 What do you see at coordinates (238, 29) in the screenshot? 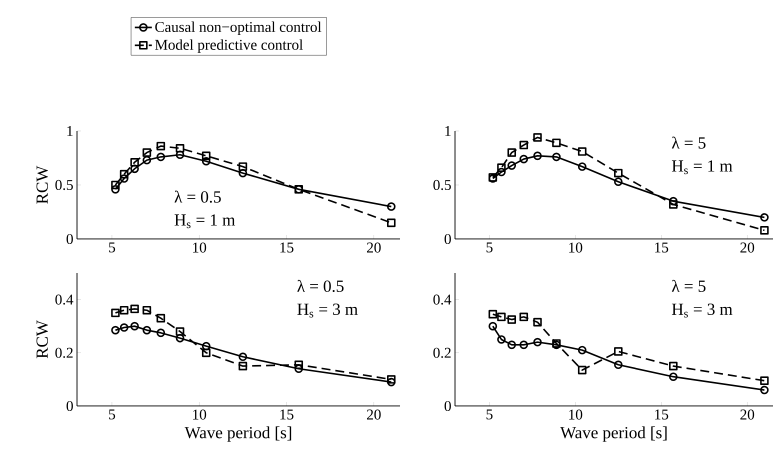
I see `legend-label: Causal non−optimal control` at bounding box center [238, 29].